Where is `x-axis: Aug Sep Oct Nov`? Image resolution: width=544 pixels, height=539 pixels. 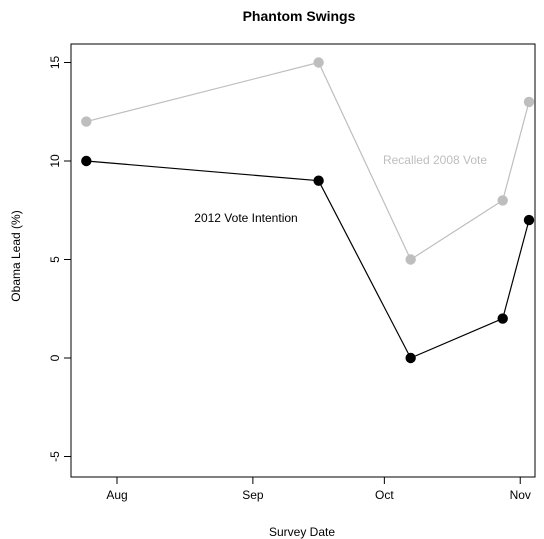 x-axis: Aug Sep Oct Nov is located at coordinates (318, 489).